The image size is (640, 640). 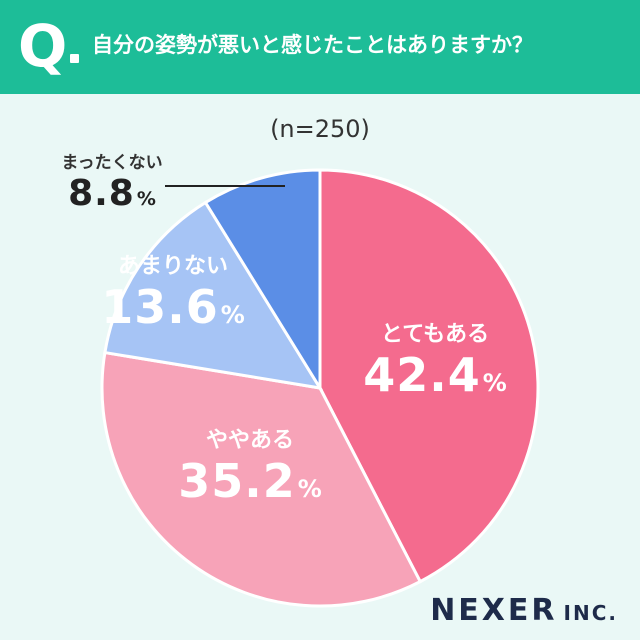 I want to click on label-value: 13.6, so click(x=160, y=307).